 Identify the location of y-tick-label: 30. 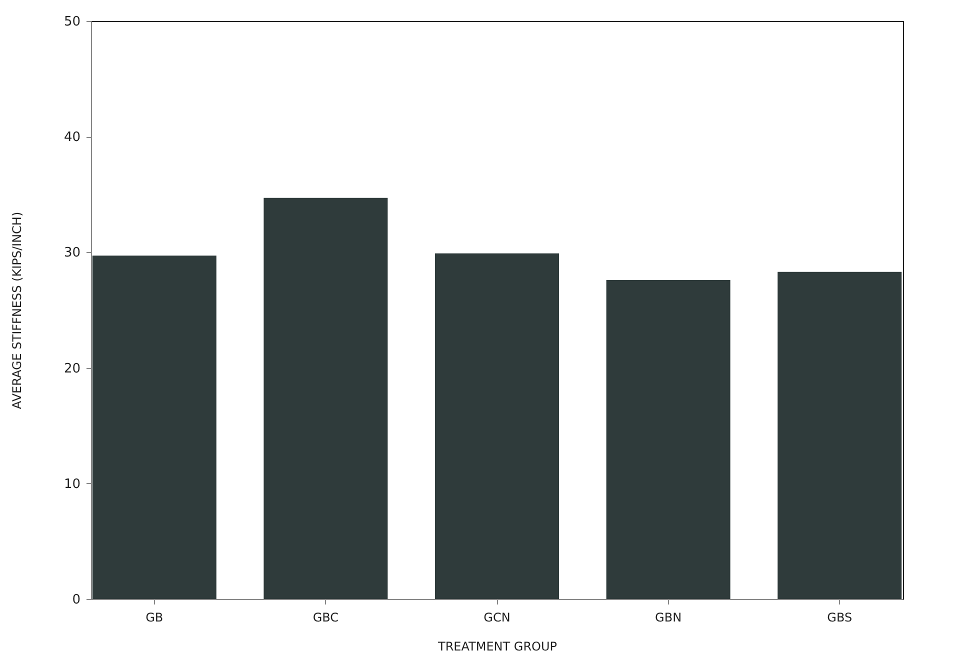
(72, 253).